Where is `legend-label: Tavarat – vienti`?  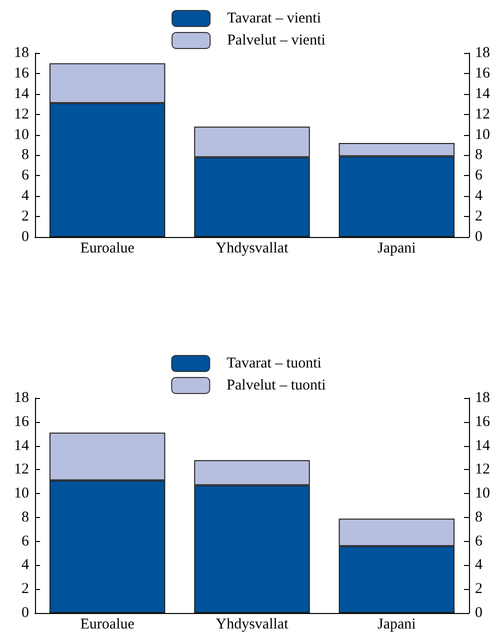 legend-label: Tavarat – vienti is located at coordinates (274, 18).